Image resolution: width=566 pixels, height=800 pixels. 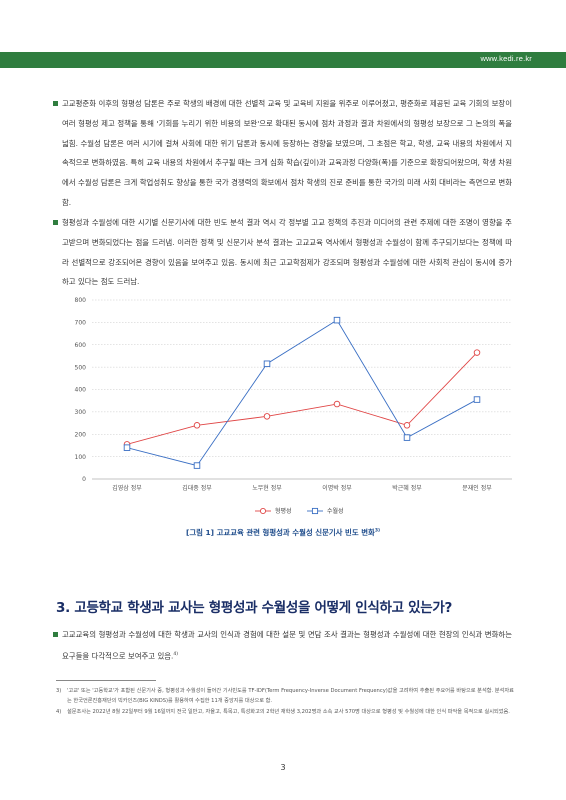 What do you see at coordinates (81, 300) in the screenshot?
I see `y-tick-label: 800` at bounding box center [81, 300].